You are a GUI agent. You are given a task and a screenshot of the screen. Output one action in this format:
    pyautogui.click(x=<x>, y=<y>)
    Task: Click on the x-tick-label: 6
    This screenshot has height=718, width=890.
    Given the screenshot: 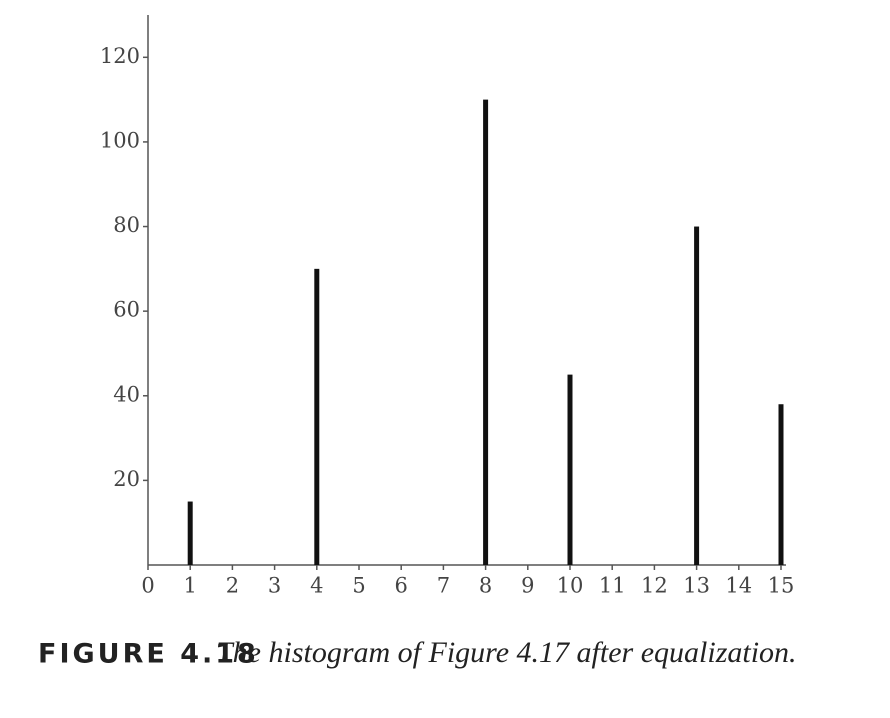 What is the action you would take?
    pyautogui.click(x=401, y=586)
    